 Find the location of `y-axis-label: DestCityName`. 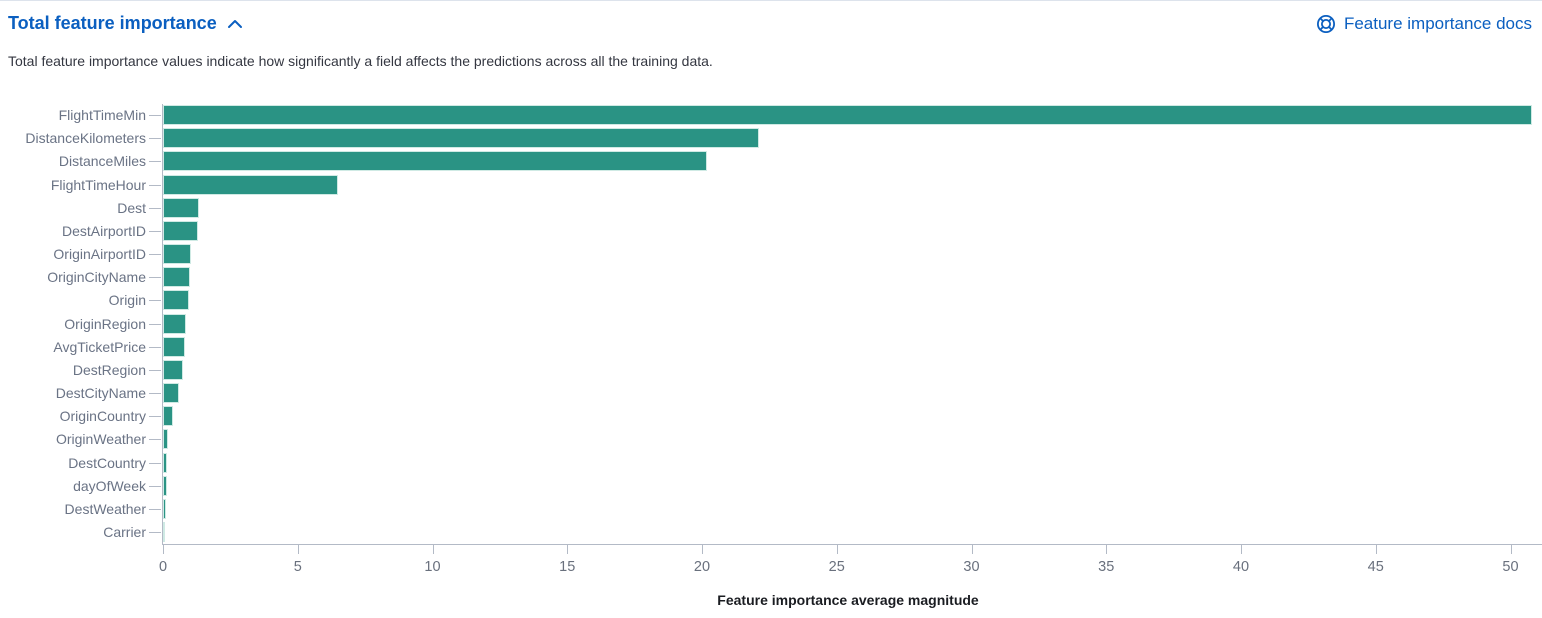

y-axis-label: DestCityName is located at coordinates (100, 393).